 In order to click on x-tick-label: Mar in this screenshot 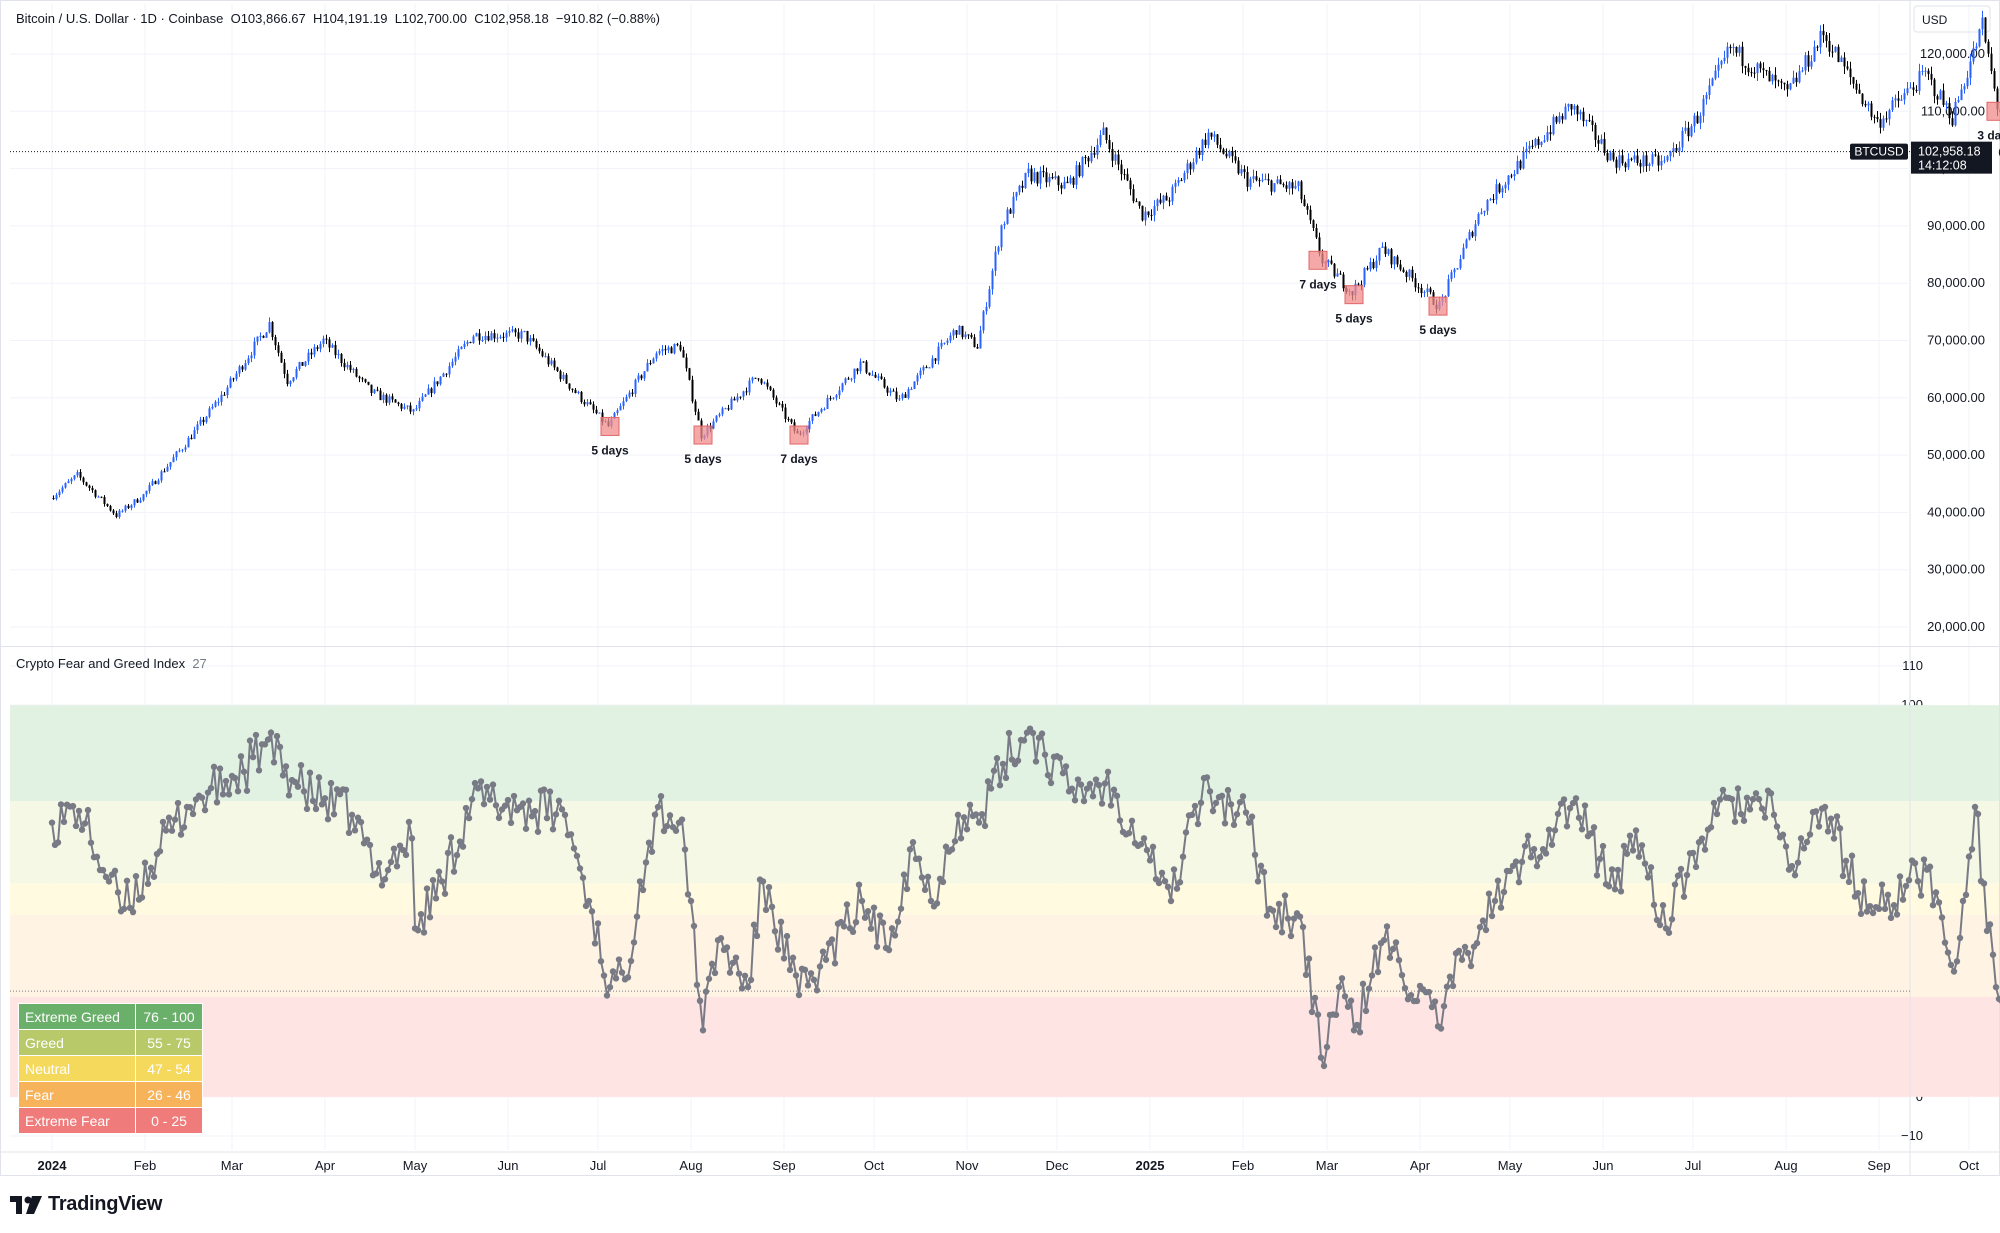, I will do `click(232, 1165)`.